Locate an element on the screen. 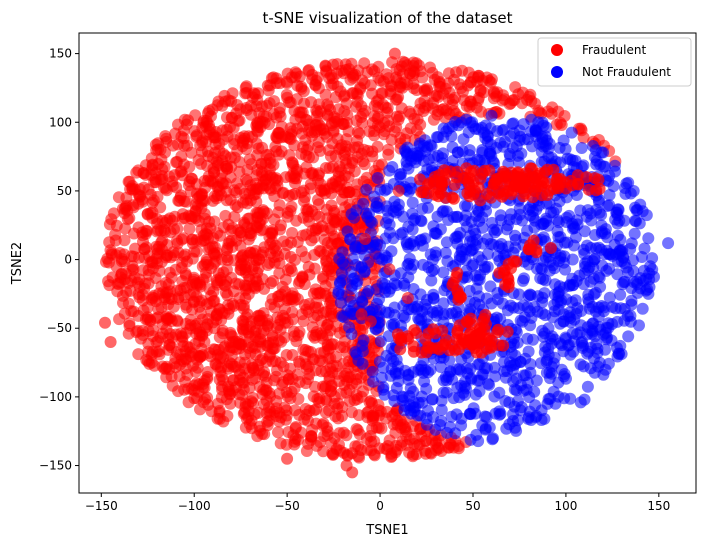 Image resolution: width=707 pixels, height=547 pixels. y-axis-label: TSNE2 is located at coordinates (17, 263).